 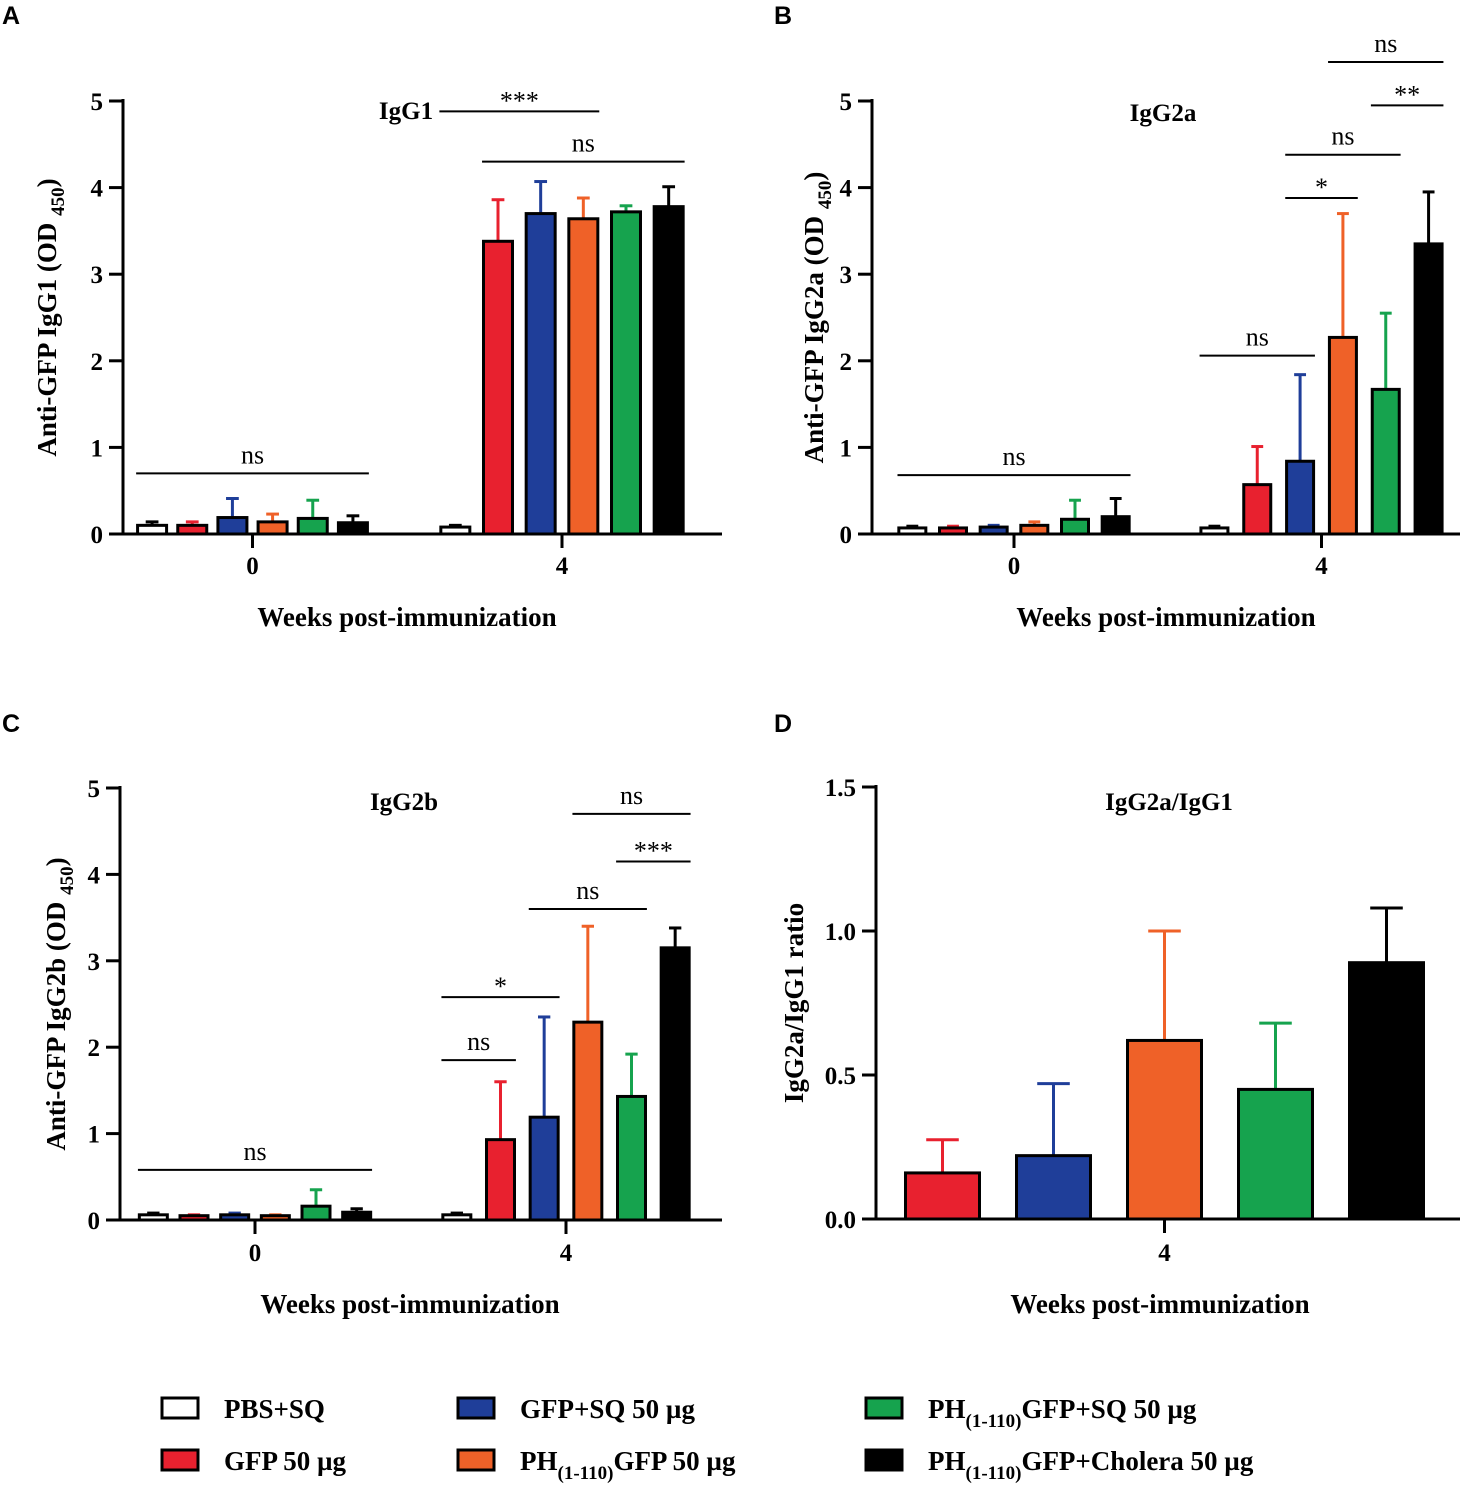 I want to click on legend-label-ph_gfp: PH(1-110)GFP 50 µg, so click(x=628, y=1465).